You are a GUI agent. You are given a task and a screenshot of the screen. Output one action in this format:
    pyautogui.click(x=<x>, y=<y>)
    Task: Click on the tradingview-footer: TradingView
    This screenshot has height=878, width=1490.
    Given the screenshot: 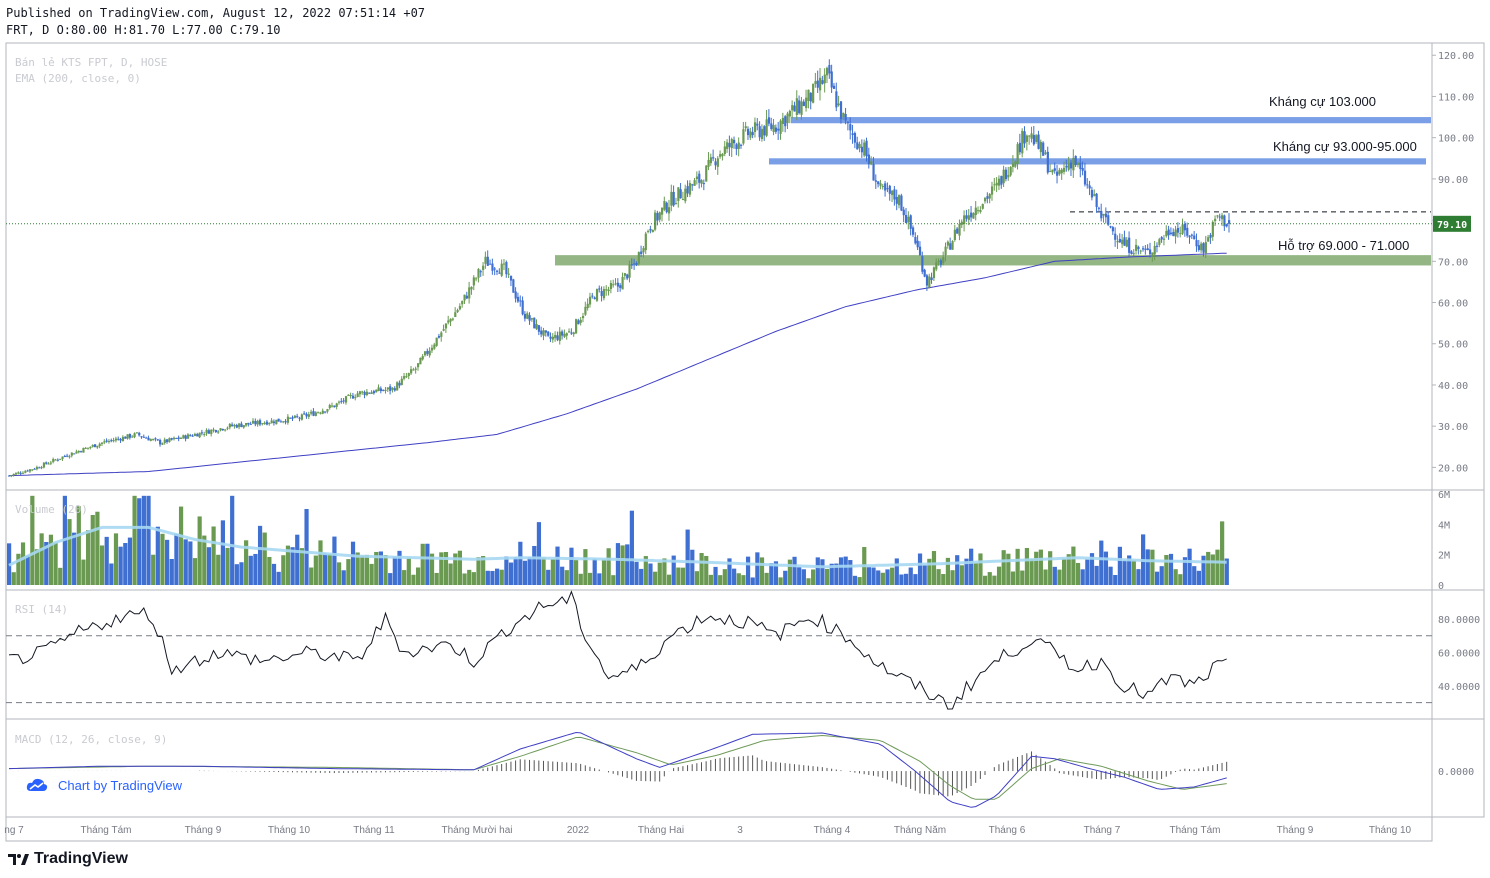 What is the action you would take?
    pyautogui.click(x=68, y=859)
    